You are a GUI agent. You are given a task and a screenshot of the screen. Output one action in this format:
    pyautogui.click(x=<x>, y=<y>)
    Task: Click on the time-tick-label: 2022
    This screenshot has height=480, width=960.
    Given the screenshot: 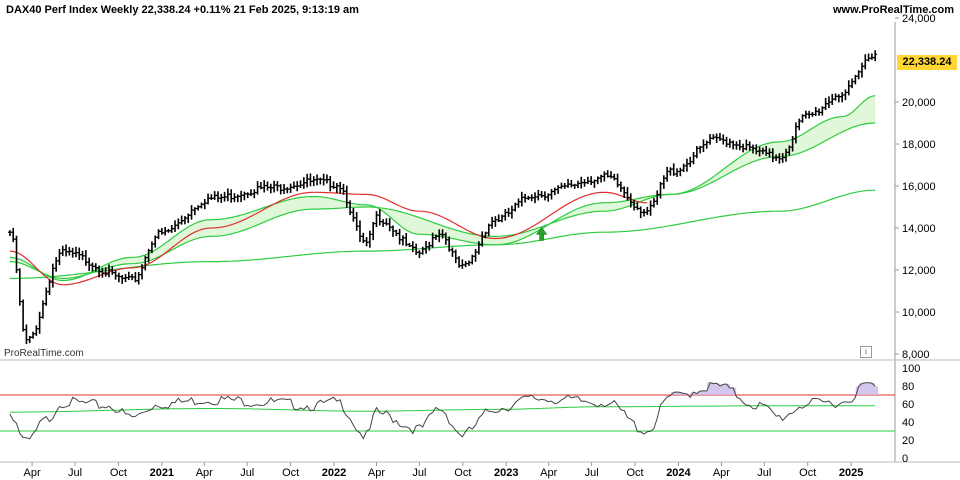 What is the action you would take?
    pyautogui.click(x=334, y=473)
    